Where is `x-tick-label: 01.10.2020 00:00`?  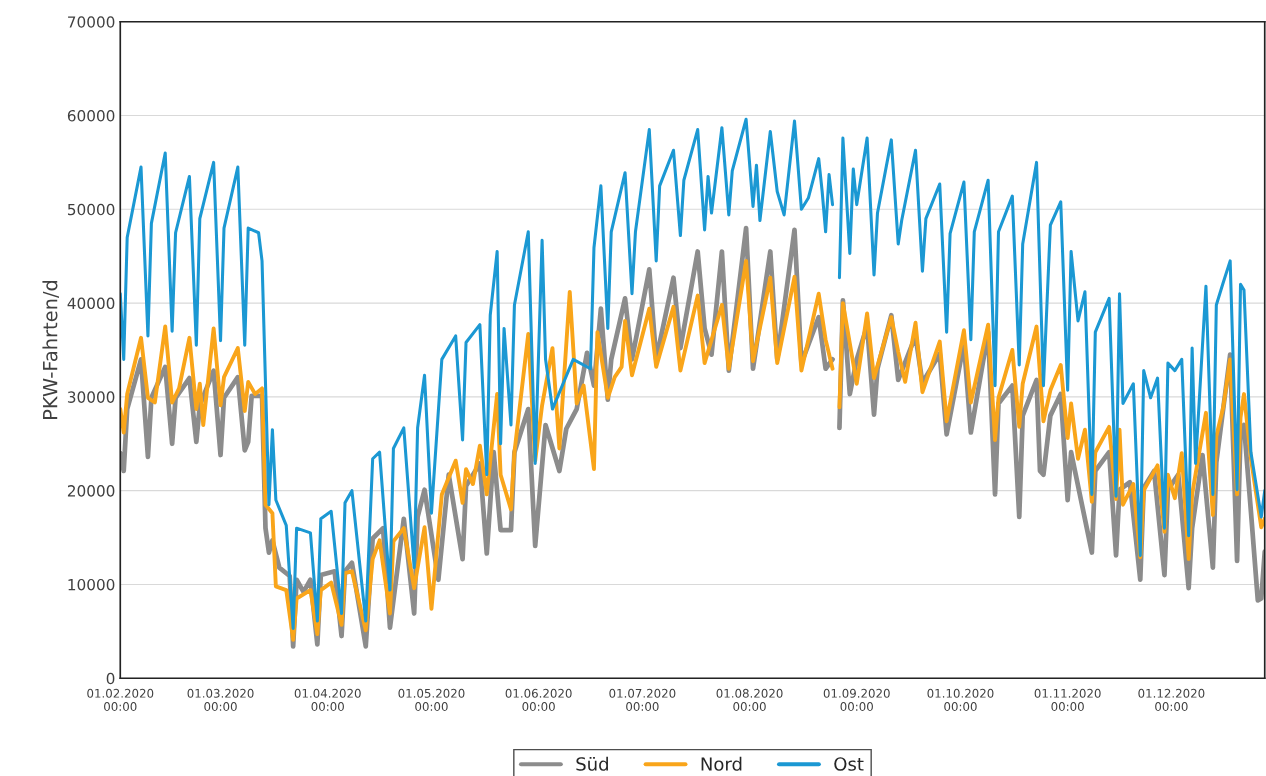 x-tick-label: 01.10.2020 00:00 is located at coordinates (960, 699).